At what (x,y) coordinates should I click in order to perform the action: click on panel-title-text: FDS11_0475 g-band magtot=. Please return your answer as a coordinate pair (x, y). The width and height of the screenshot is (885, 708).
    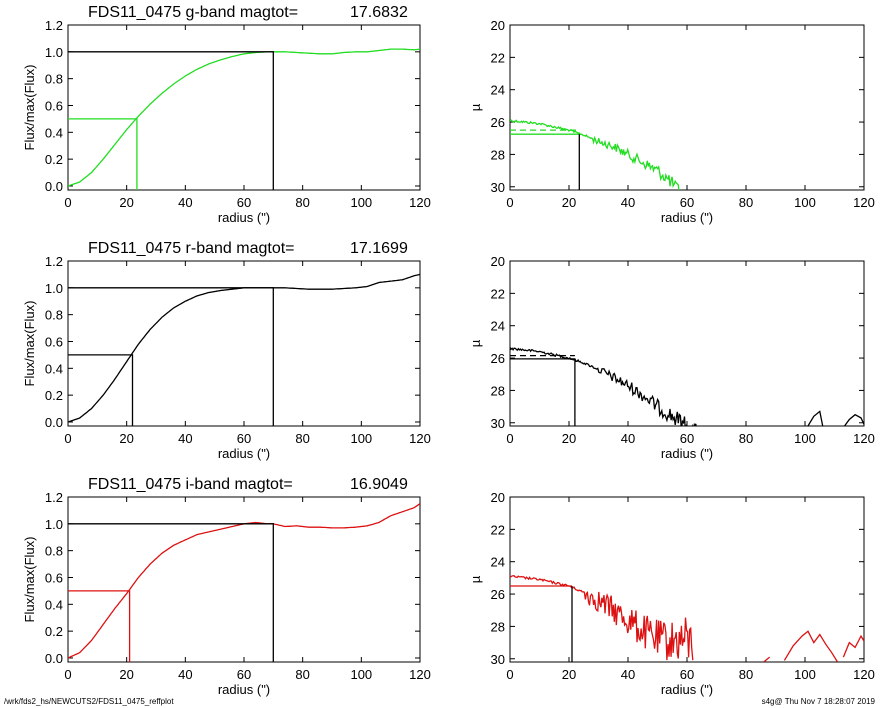
    Looking at the image, I should click on (193, 12).